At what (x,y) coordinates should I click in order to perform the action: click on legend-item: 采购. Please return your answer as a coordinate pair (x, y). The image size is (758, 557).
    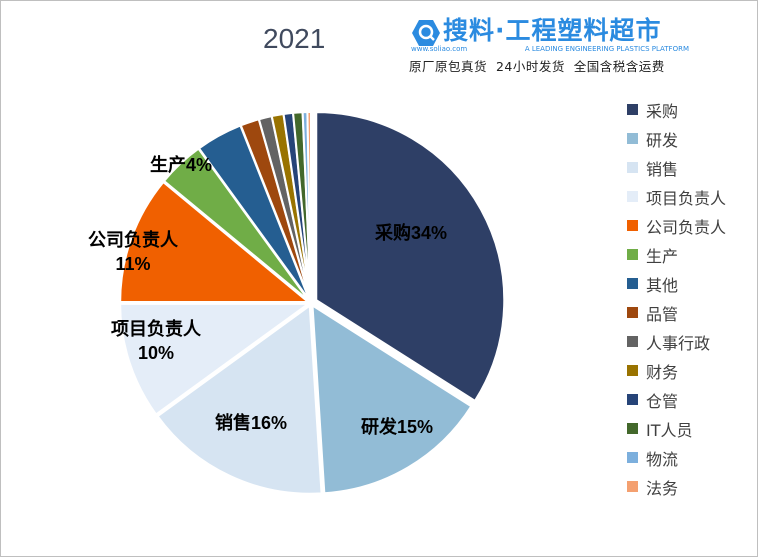
    Looking at the image, I should click on (676, 109).